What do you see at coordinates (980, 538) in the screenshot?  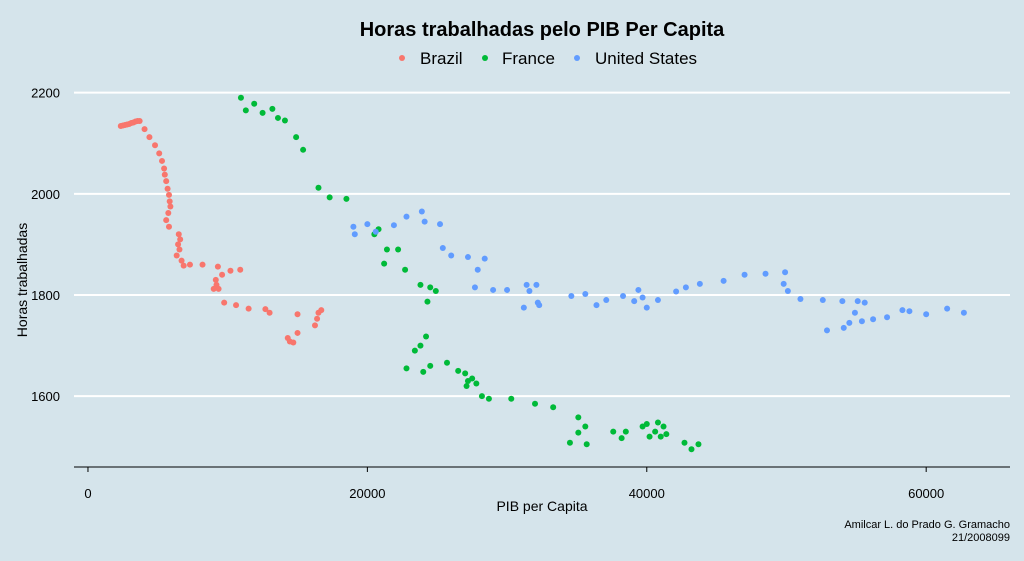 I see `caption-id: 21/2008099` at bounding box center [980, 538].